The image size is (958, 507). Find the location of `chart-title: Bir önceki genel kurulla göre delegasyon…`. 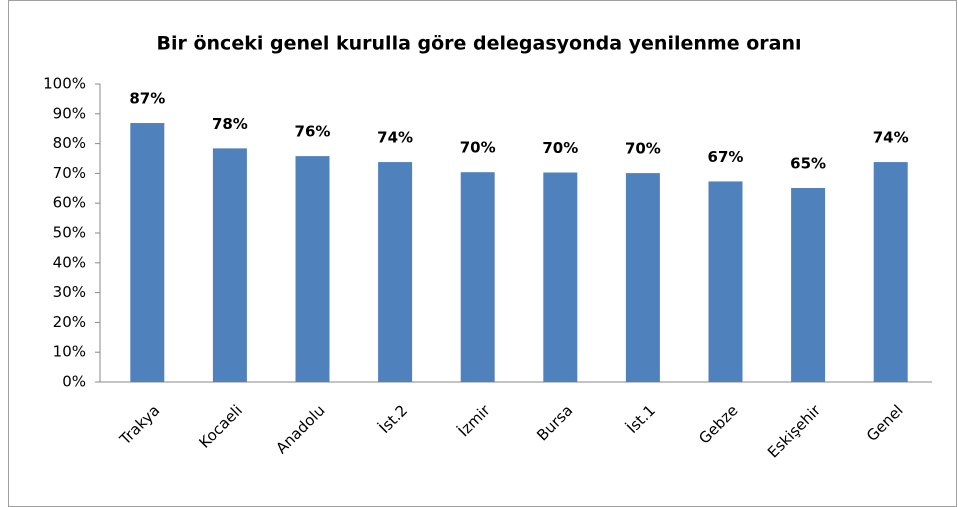

chart-title: Bir önceki genel kurulla göre delegasyon… is located at coordinates (479, 44).